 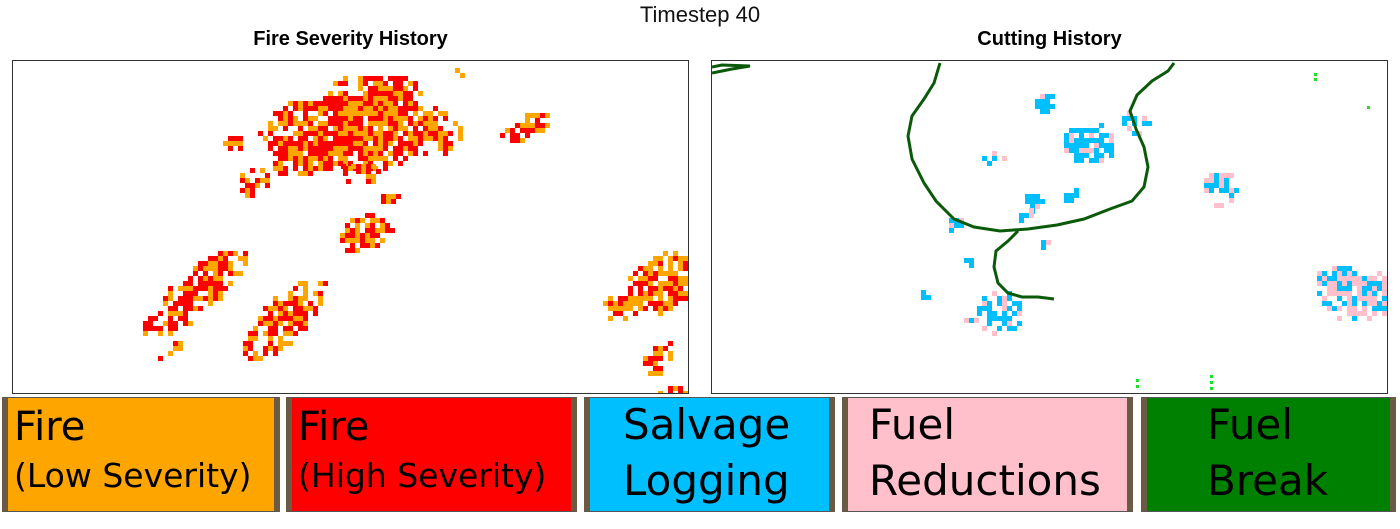 What do you see at coordinates (1268, 454) in the screenshot?
I see `legend-fuel-break: Fuel Break` at bounding box center [1268, 454].